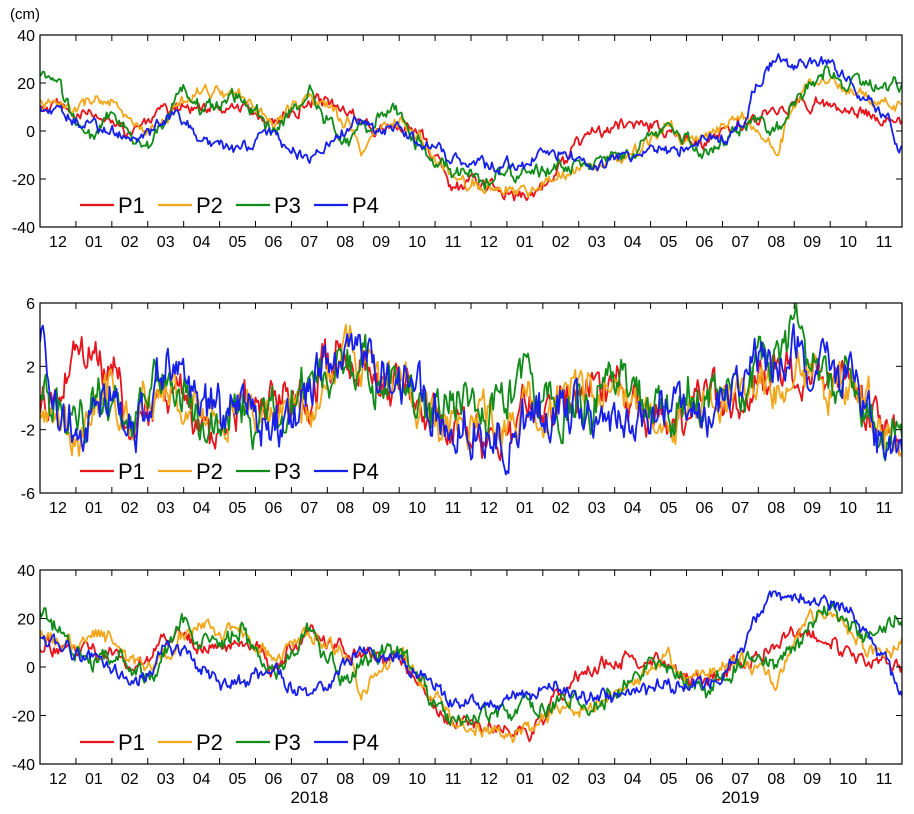 This screenshot has height=814, width=914. I want to click on y-tick-label: -20, so click(23, 717).